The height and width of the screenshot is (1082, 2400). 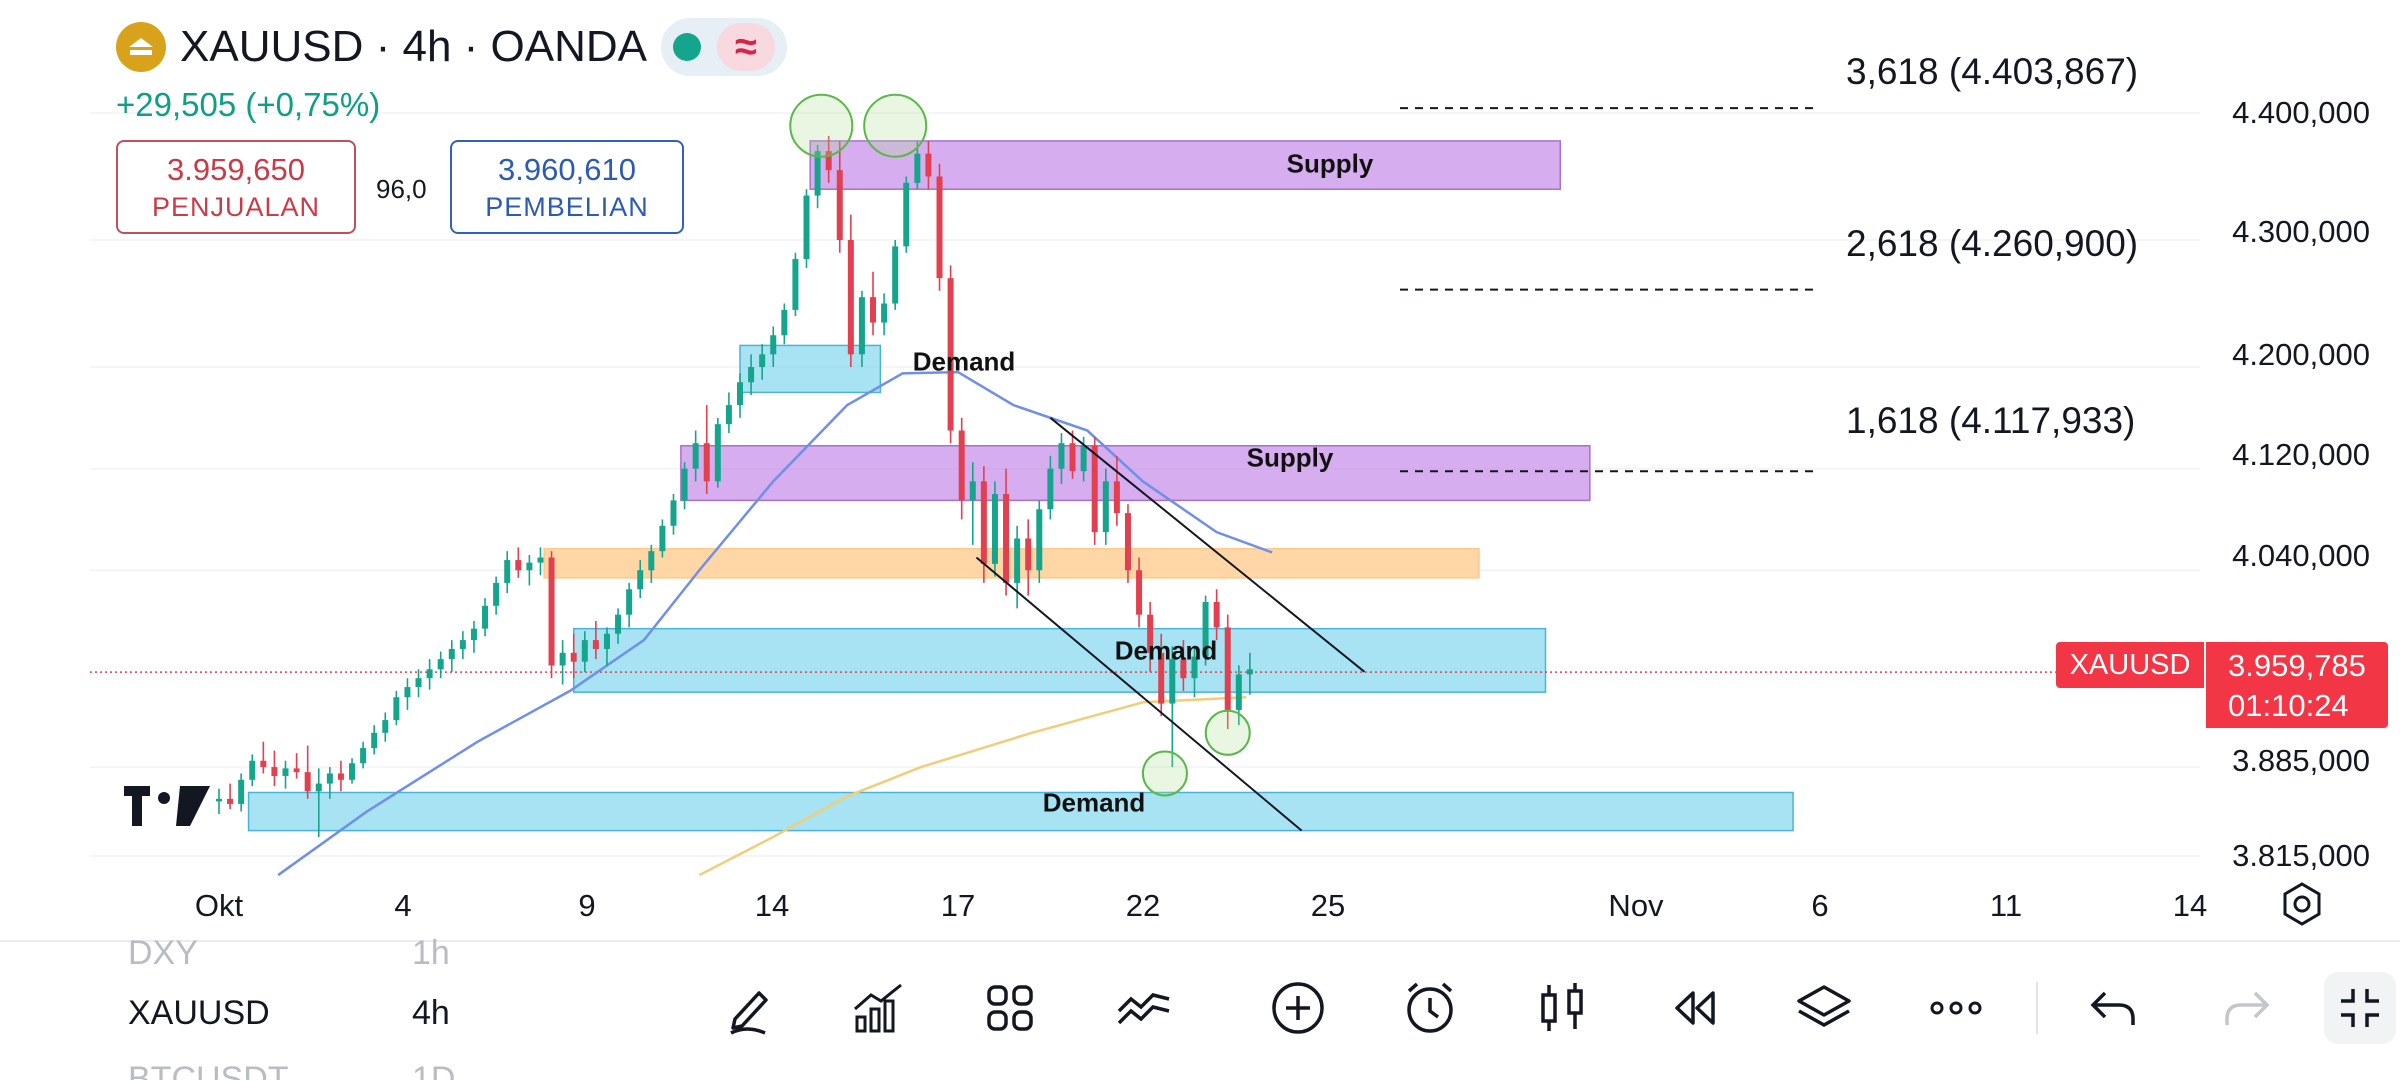 What do you see at coordinates (958, 905) in the screenshot?
I see `time-axis-label: 17` at bounding box center [958, 905].